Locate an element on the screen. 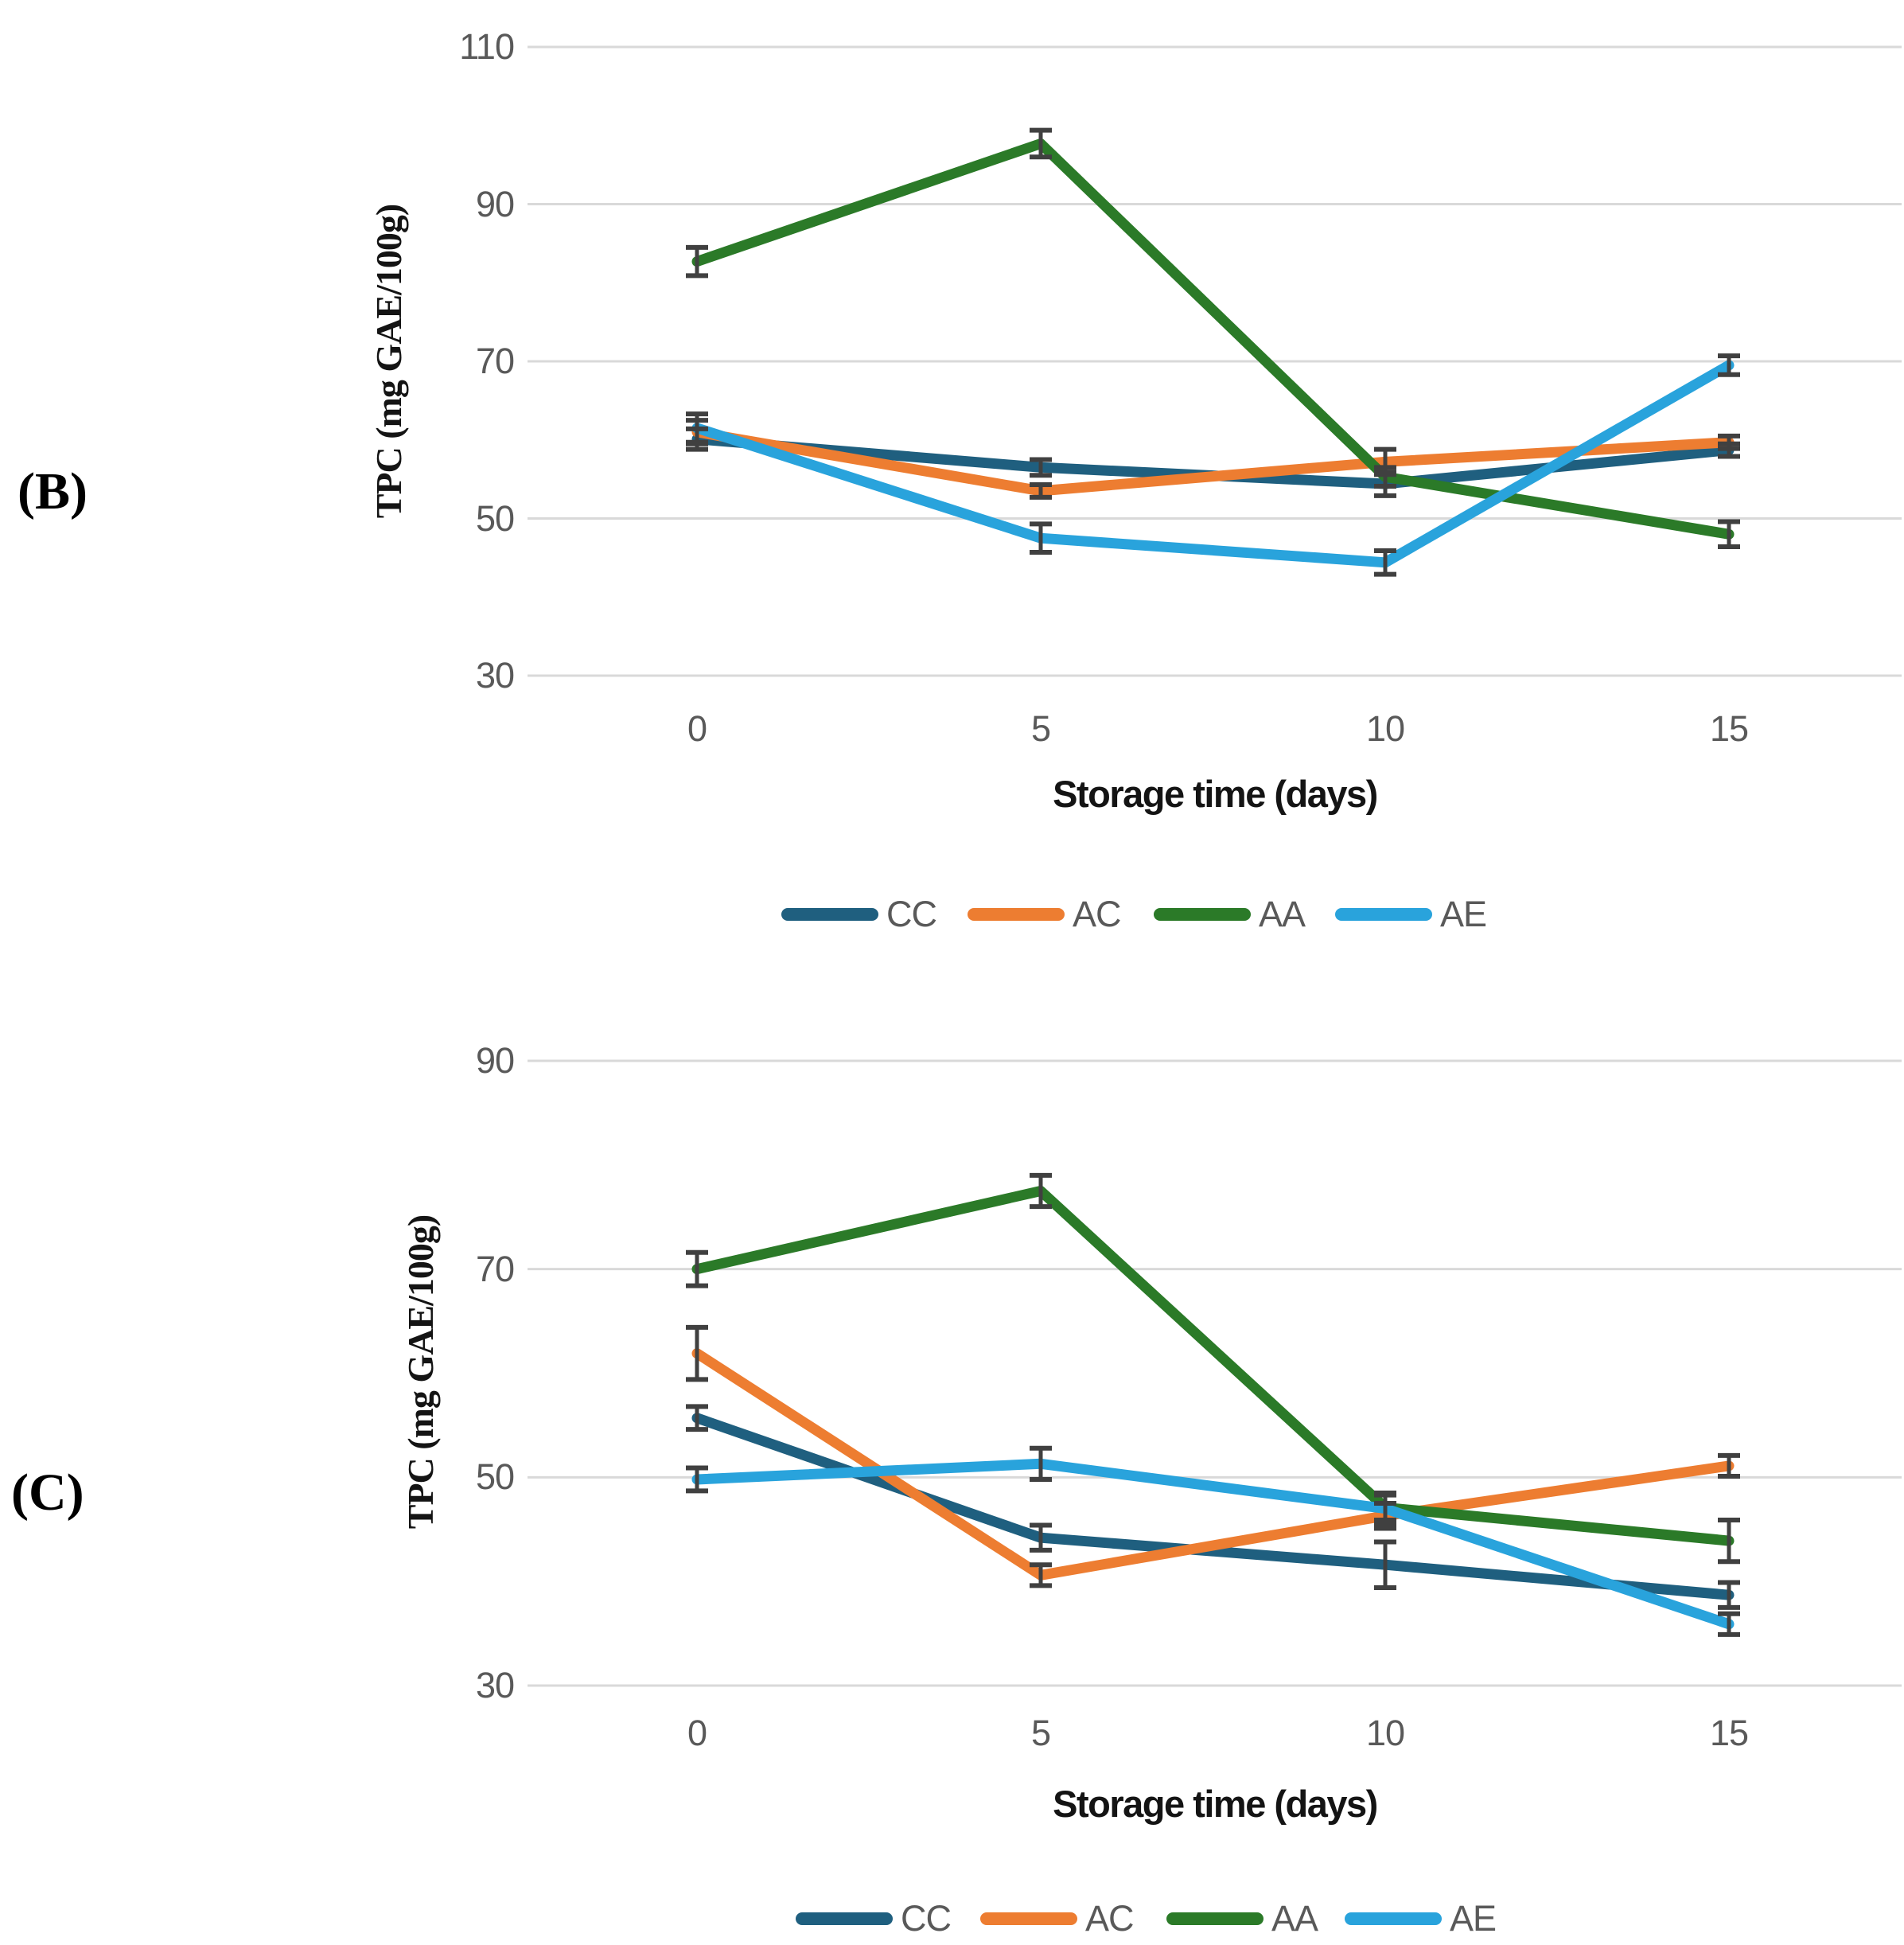  y-tick-label: 110 is located at coordinates (487, 46).